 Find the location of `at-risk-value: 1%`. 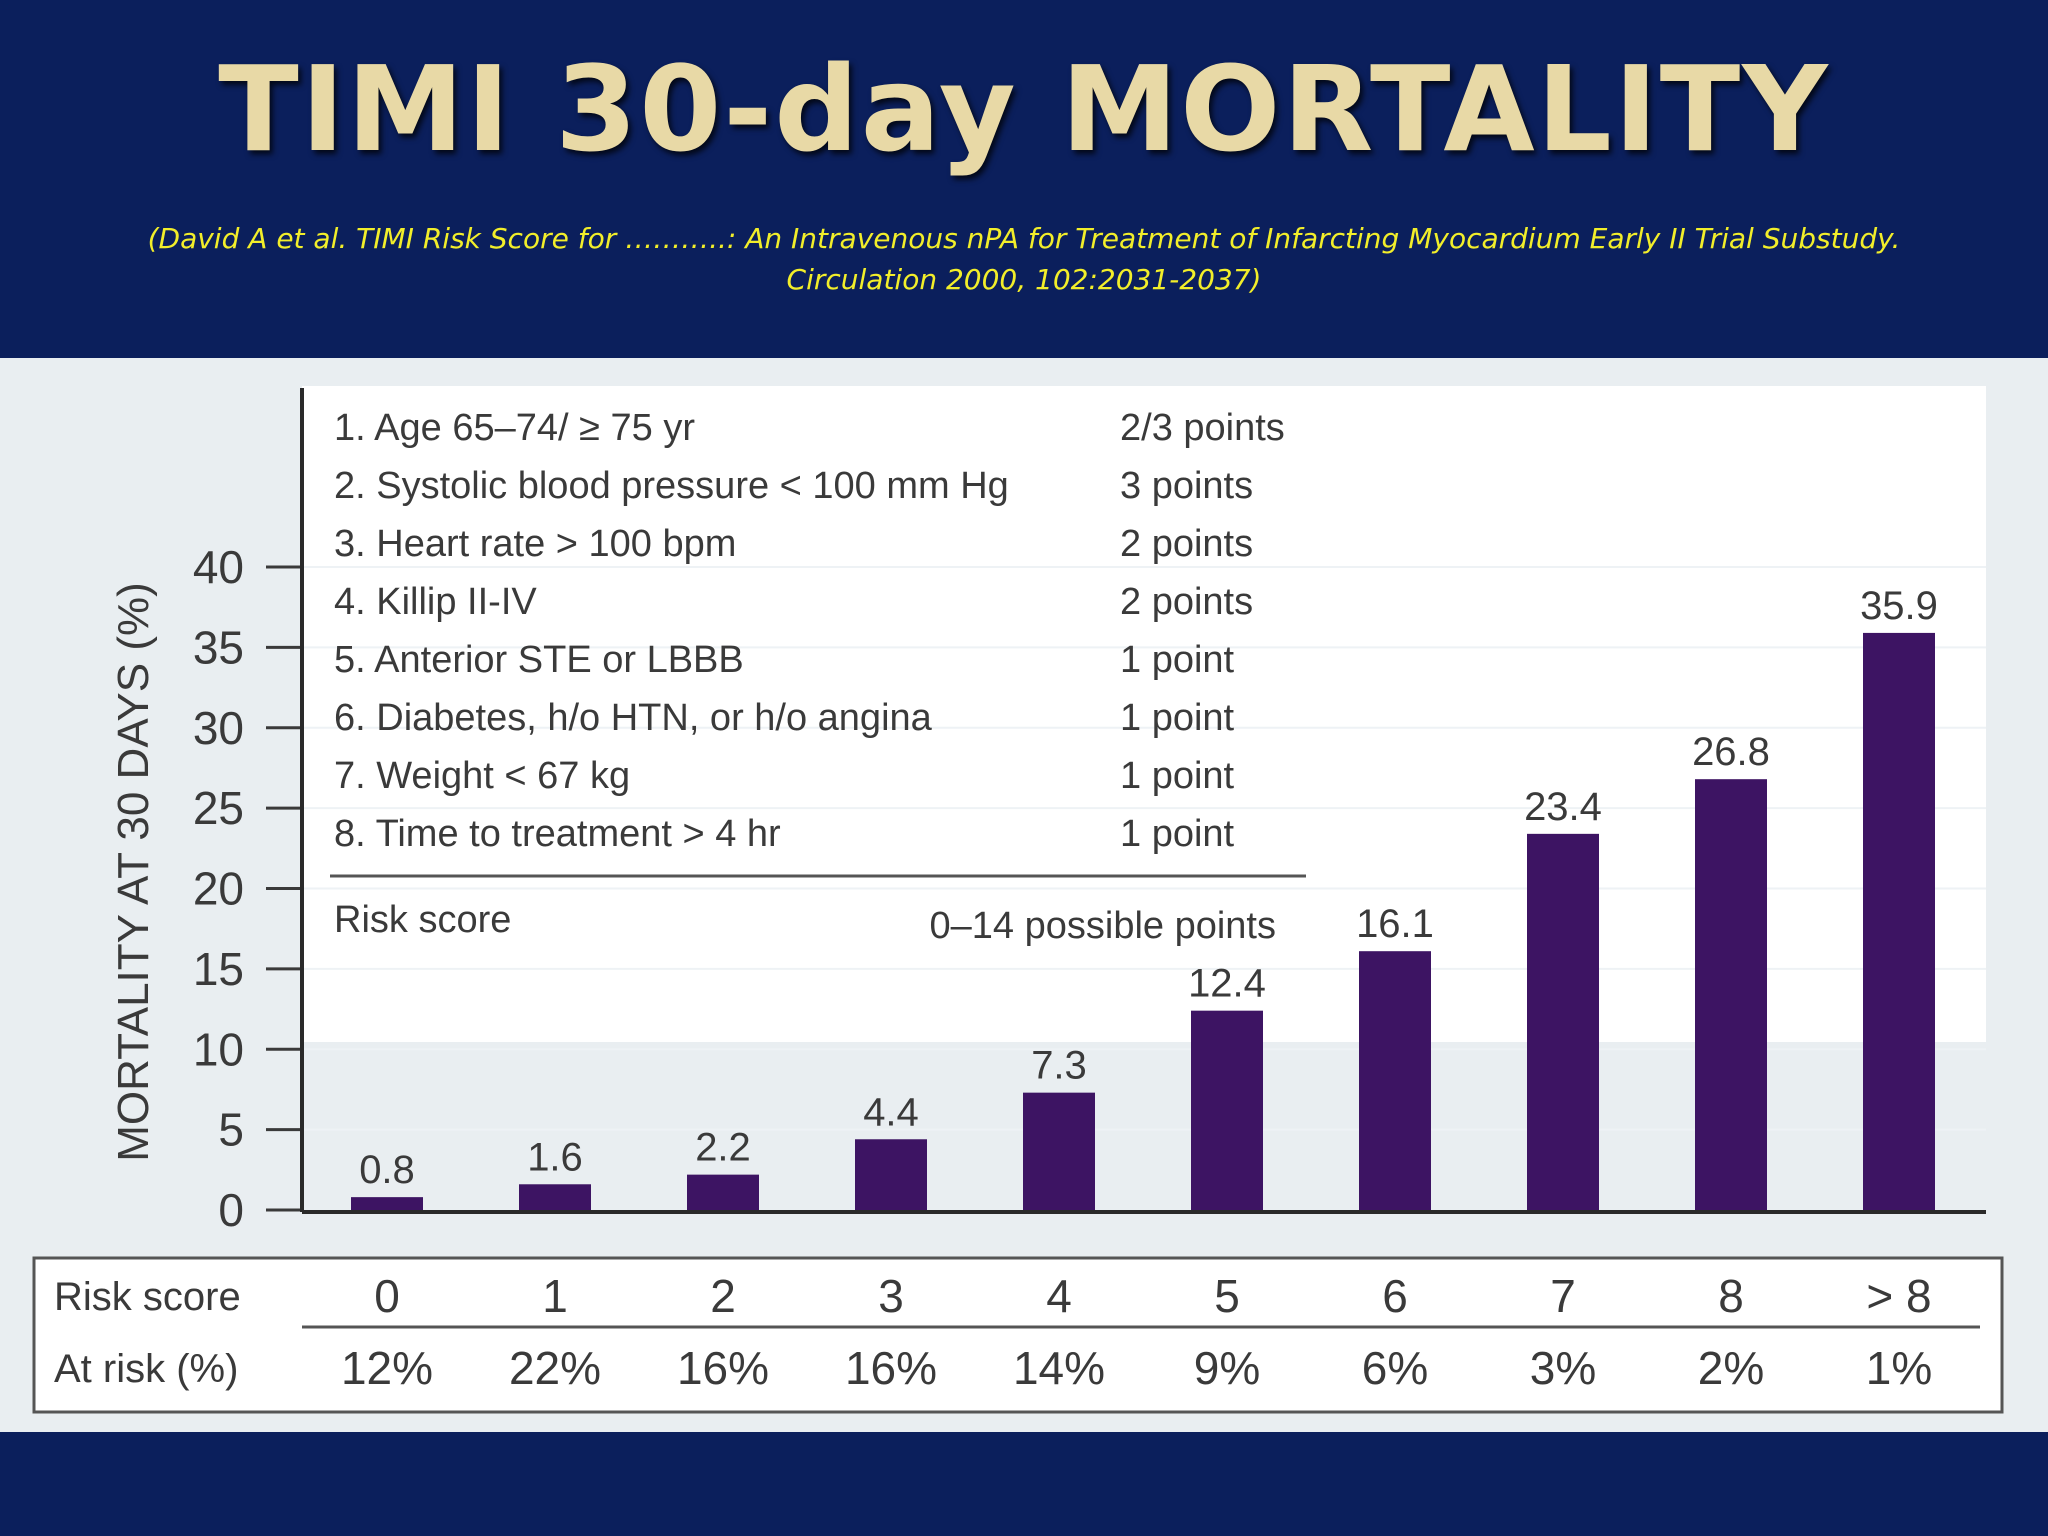

at-risk-value: 1% is located at coordinates (1899, 1368).